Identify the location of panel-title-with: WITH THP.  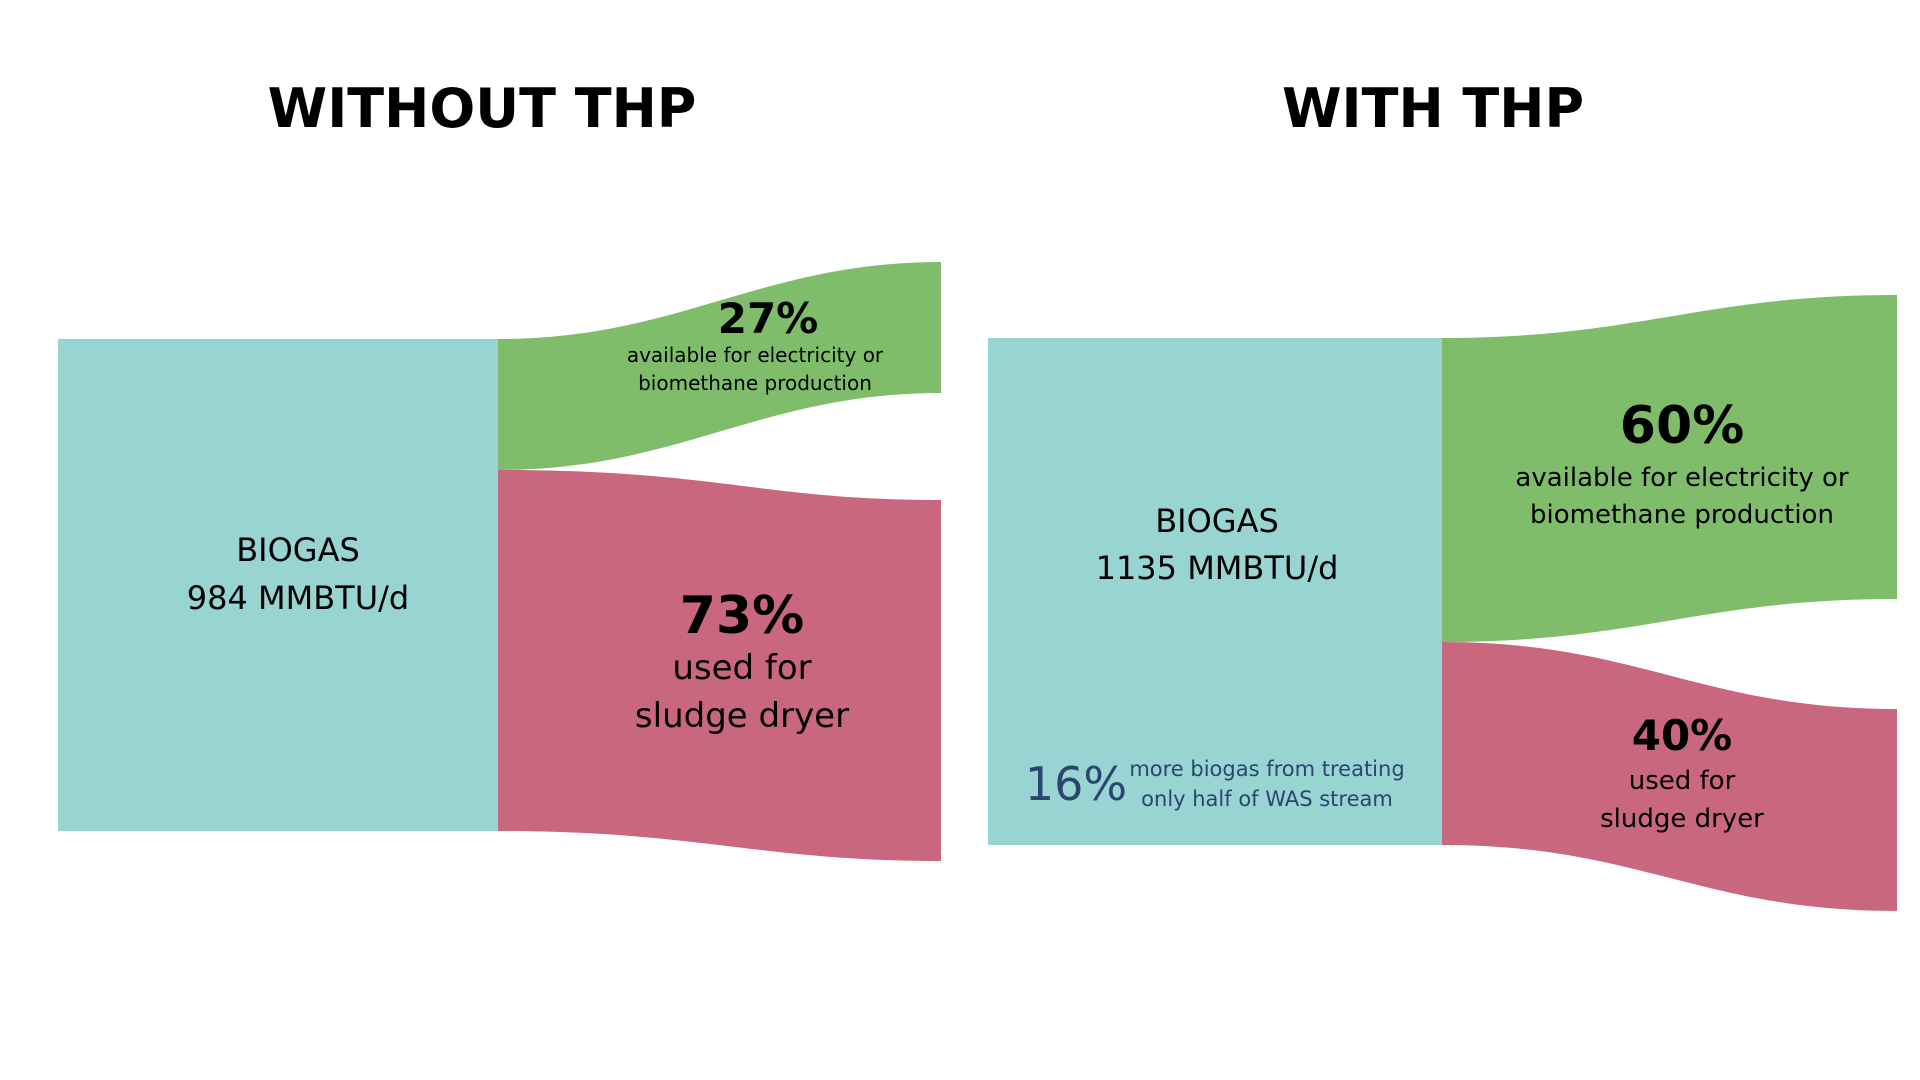
(1433, 108).